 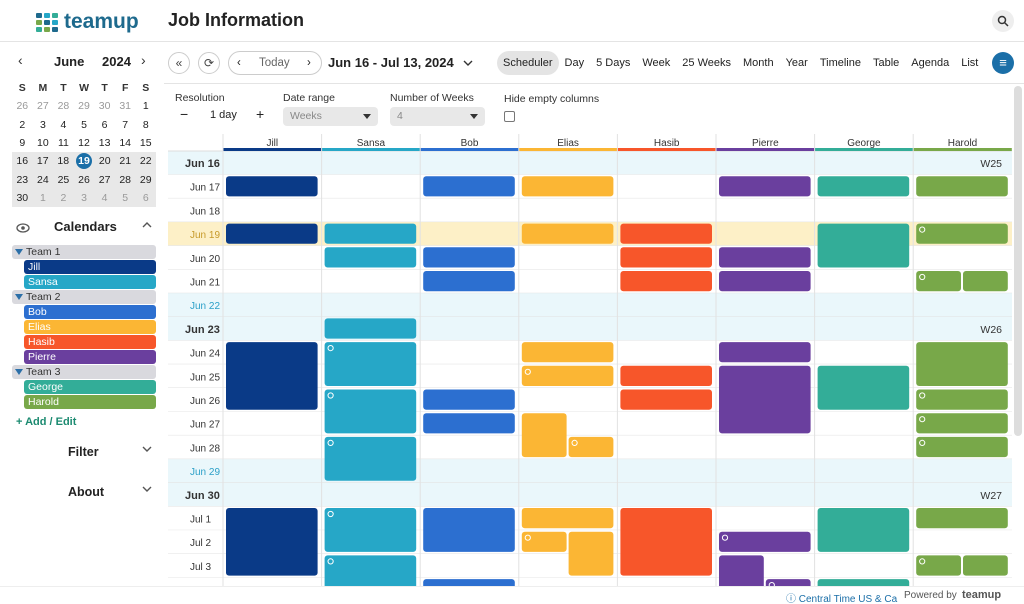 What do you see at coordinates (930, 63) in the screenshot?
I see `view-tab: Agenda` at bounding box center [930, 63].